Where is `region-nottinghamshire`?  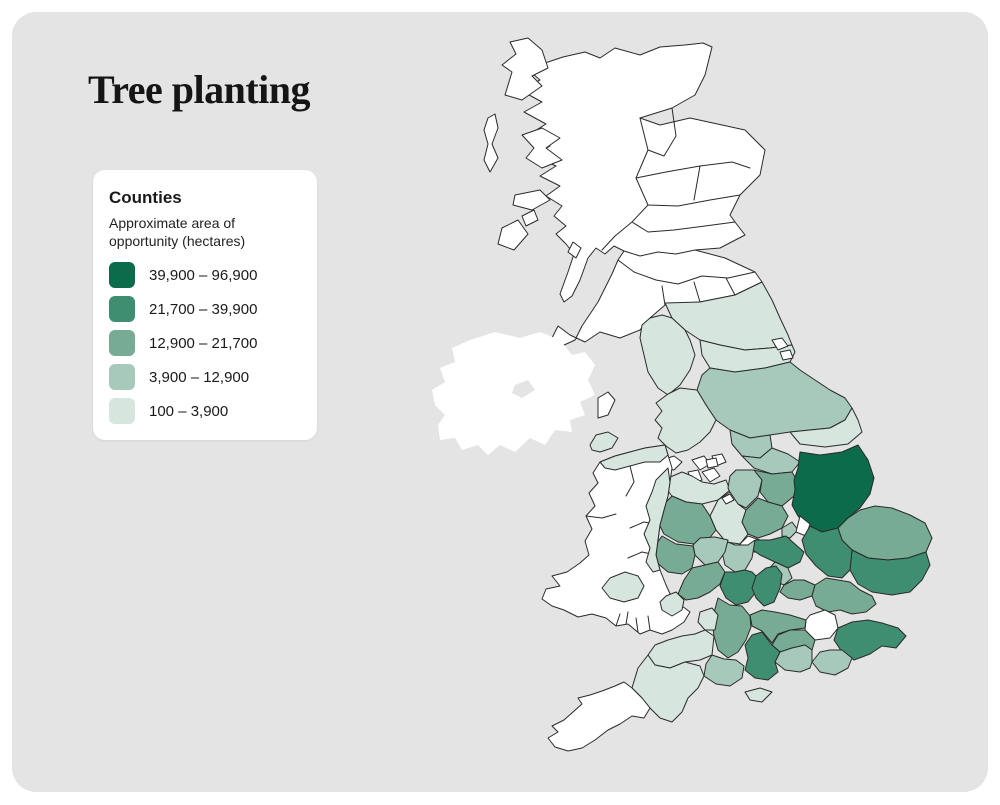 region-nottinghamshire is located at coordinates (776, 488).